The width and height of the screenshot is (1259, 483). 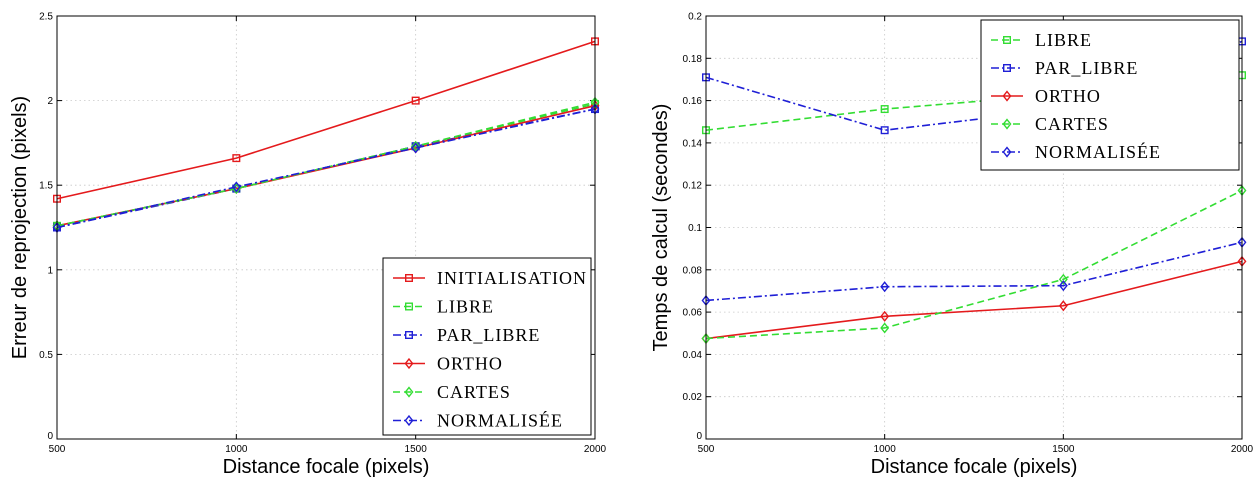 I want to click on y-tick-label: 0.02, so click(x=693, y=397).